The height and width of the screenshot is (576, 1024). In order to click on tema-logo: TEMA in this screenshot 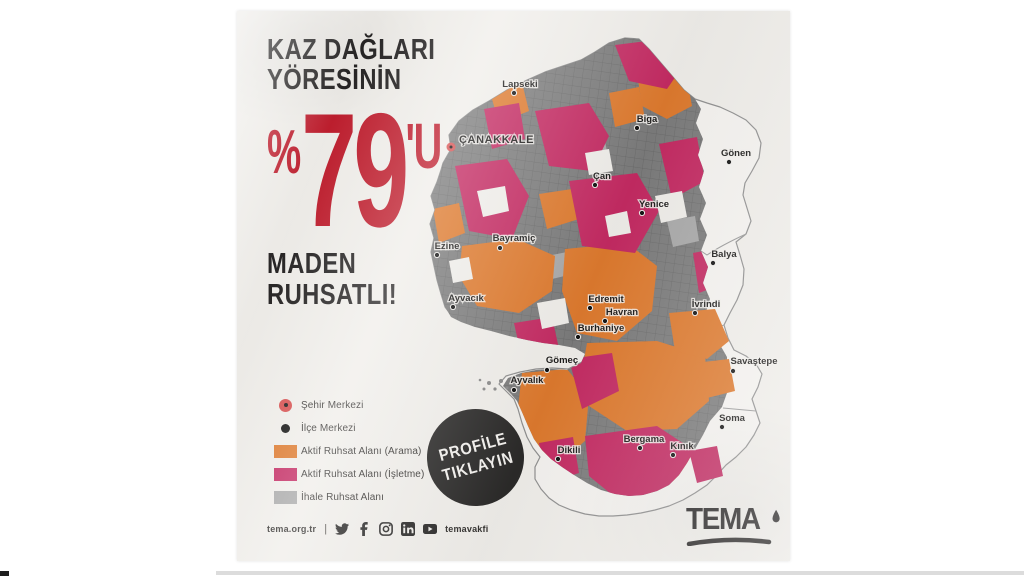, I will do `click(733, 526)`.